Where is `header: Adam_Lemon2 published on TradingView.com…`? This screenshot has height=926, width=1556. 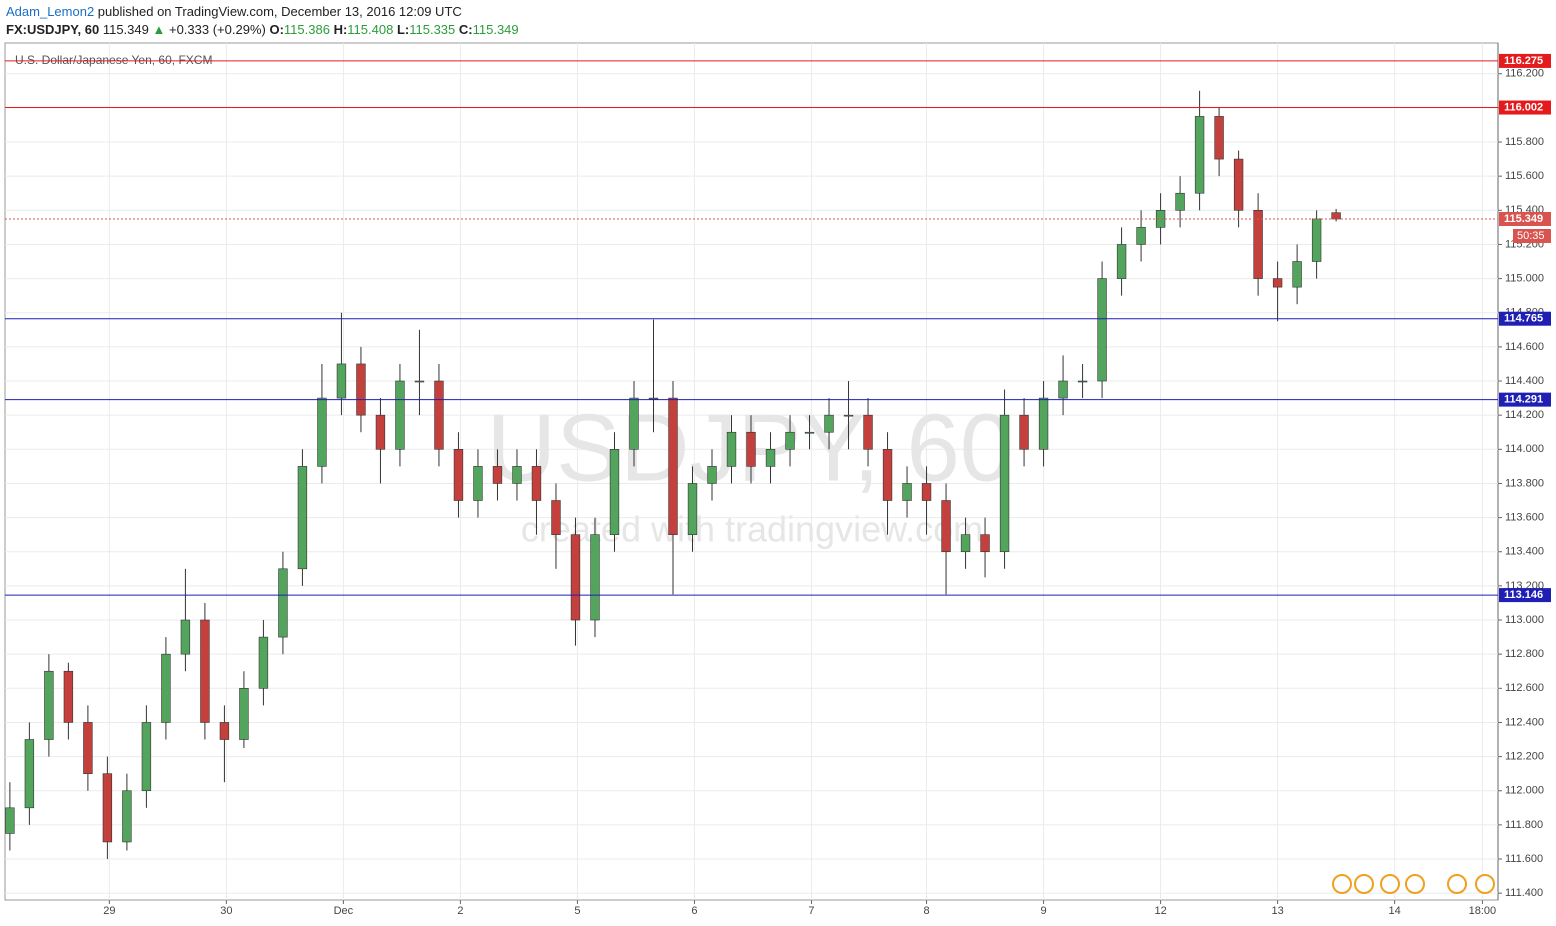 header: Adam_Lemon2 published on TradingView.com… is located at coordinates (262, 21).